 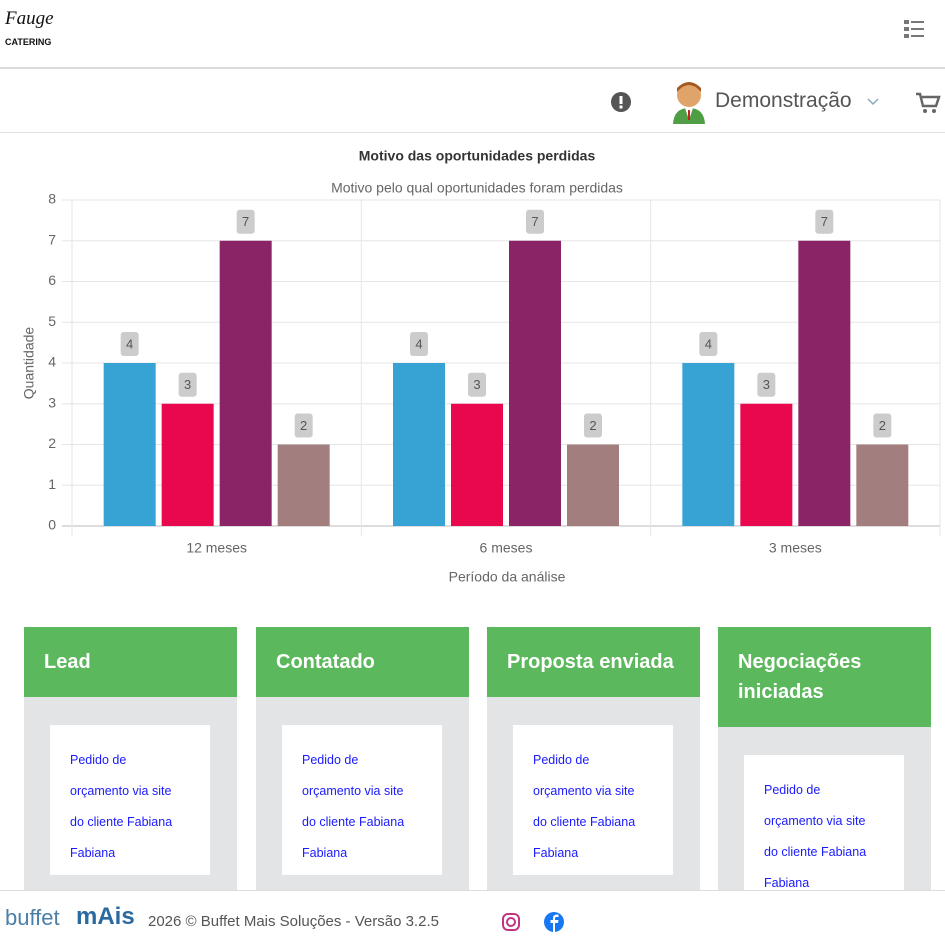 I want to click on column-title: Proposta enviada, so click(x=593, y=662).